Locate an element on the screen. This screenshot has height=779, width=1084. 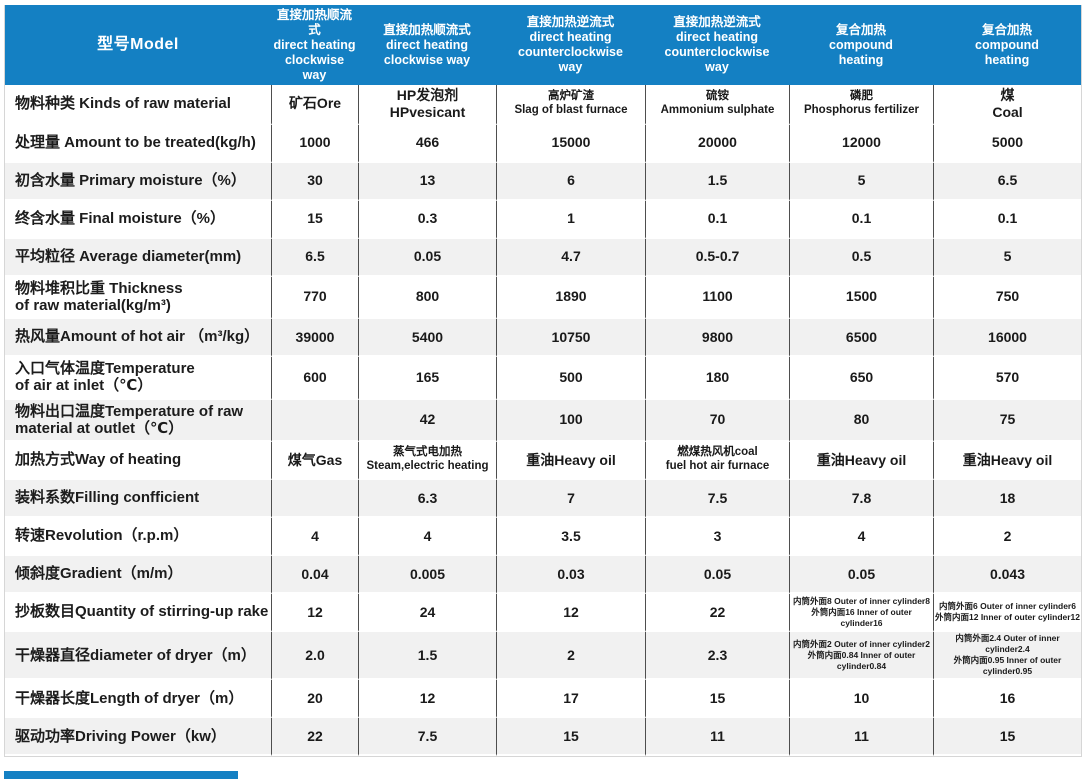
value-cell: 12000 is located at coordinates (861, 143).